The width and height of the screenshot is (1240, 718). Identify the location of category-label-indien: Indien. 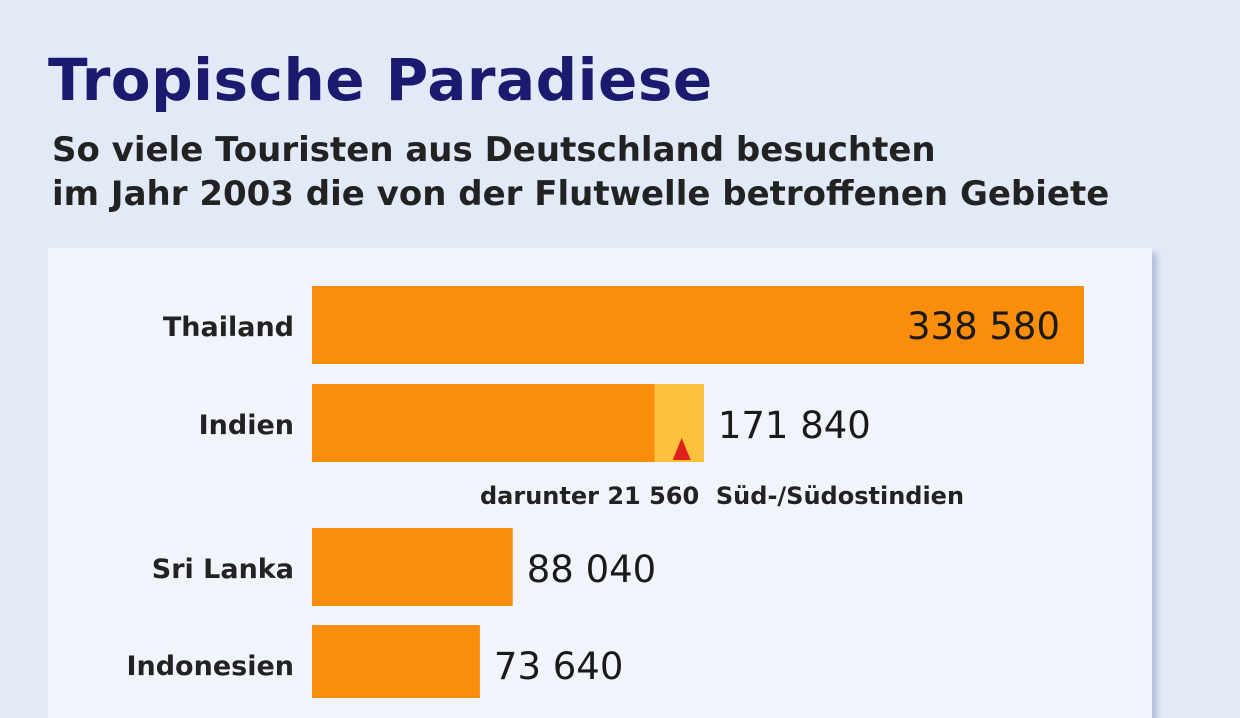
(246, 425).